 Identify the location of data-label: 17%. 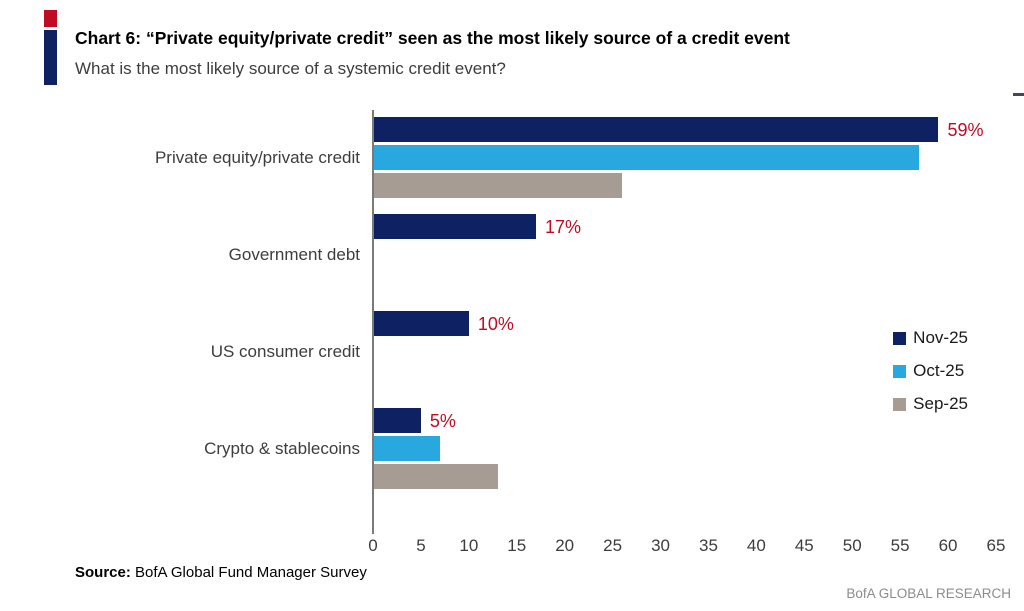
(562, 226).